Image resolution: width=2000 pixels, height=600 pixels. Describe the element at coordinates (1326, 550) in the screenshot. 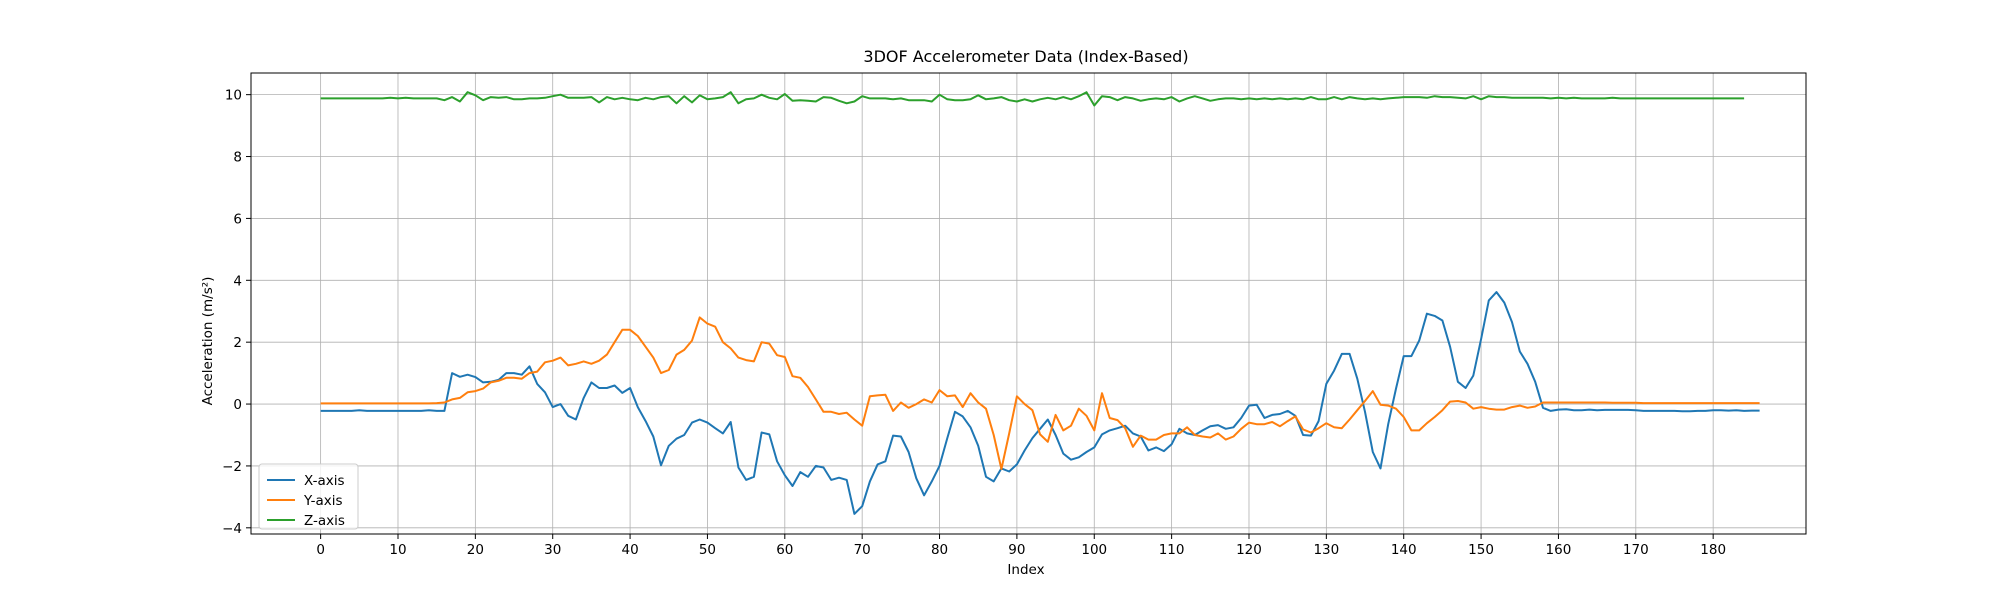

I see `x-tick-label: 130` at that location.